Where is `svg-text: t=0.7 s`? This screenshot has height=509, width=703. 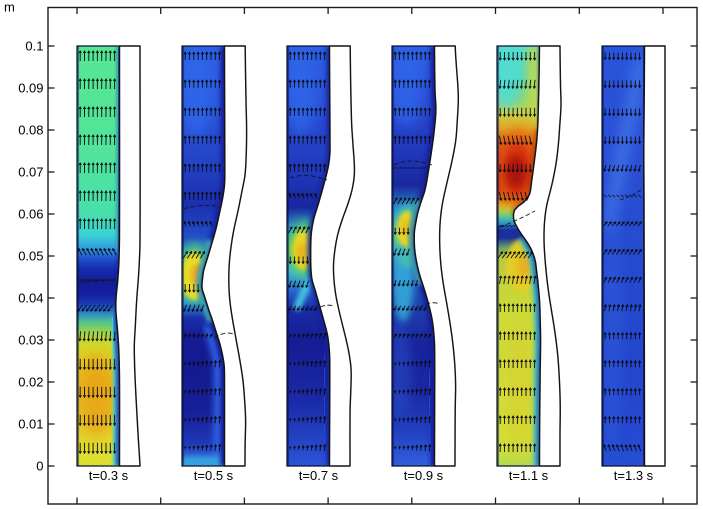 svg-text: t=0.7 s is located at coordinates (319, 475).